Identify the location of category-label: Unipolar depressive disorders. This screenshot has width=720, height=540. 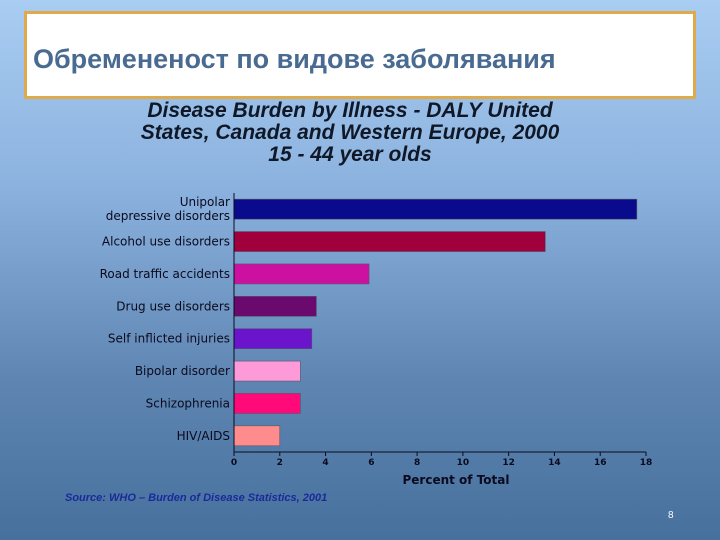
(168, 209).